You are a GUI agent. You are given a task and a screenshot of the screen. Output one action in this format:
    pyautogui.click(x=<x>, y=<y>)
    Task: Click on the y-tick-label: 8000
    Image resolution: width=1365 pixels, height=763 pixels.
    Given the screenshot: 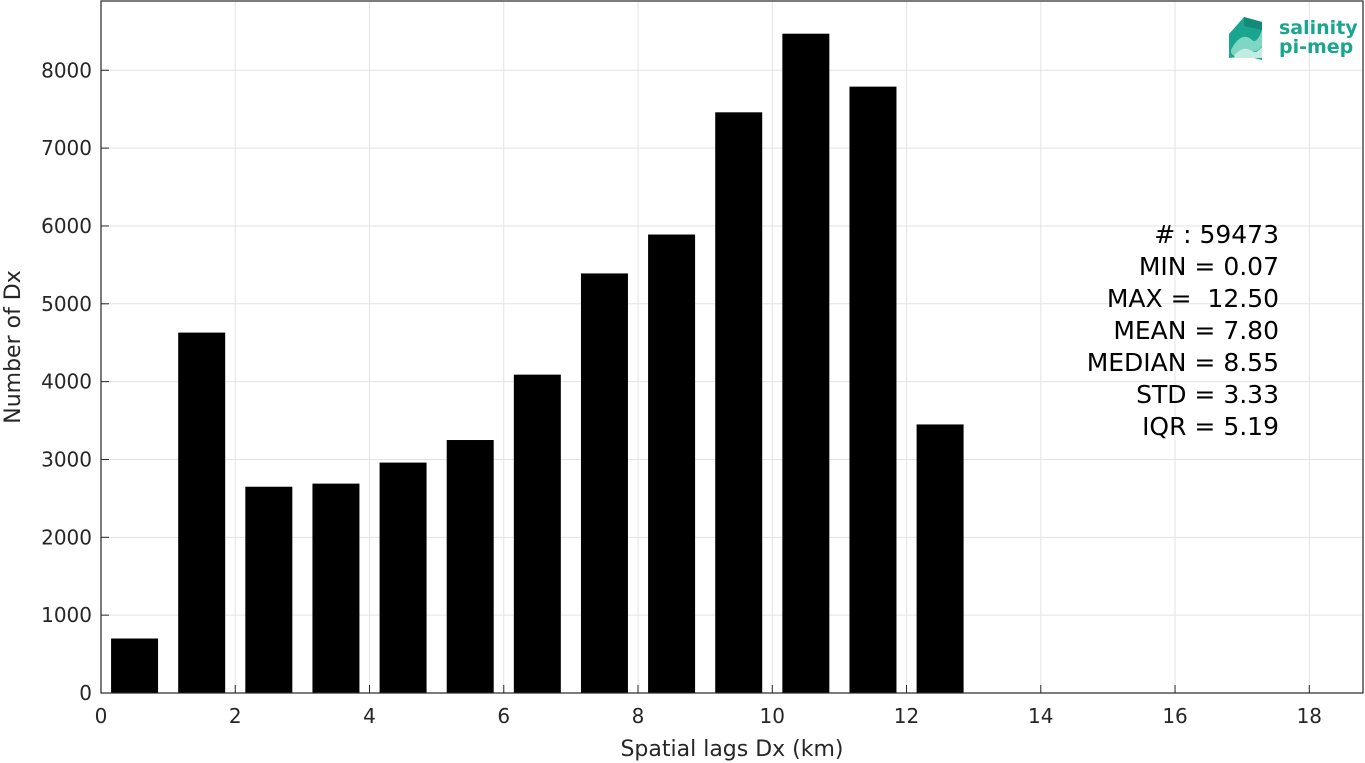 What is the action you would take?
    pyautogui.click(x=66, y=70)
    